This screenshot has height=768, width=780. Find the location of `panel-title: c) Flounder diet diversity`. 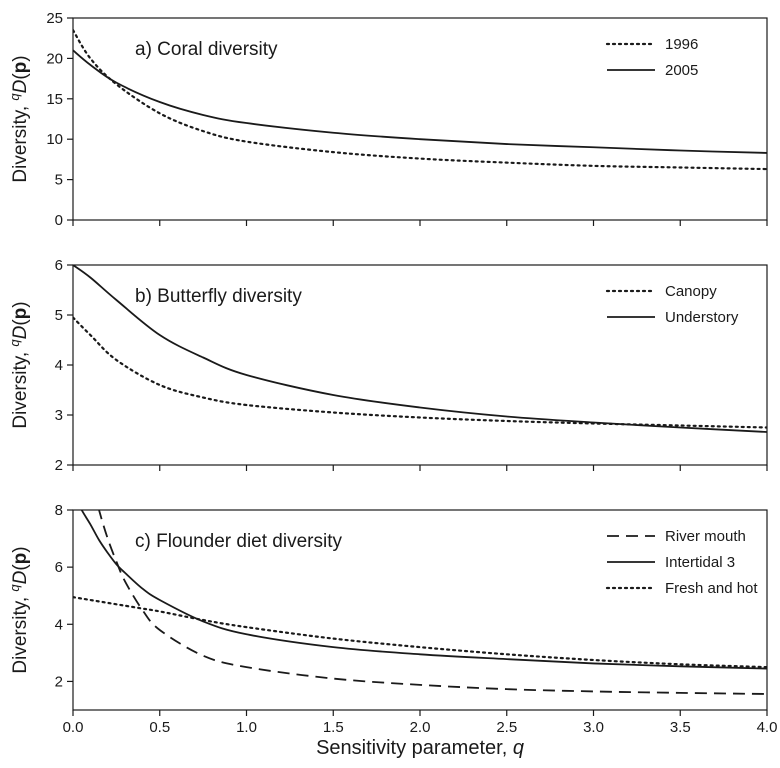

panel-title: c) Flounder diet diversity is located at coordinates (238, 541).